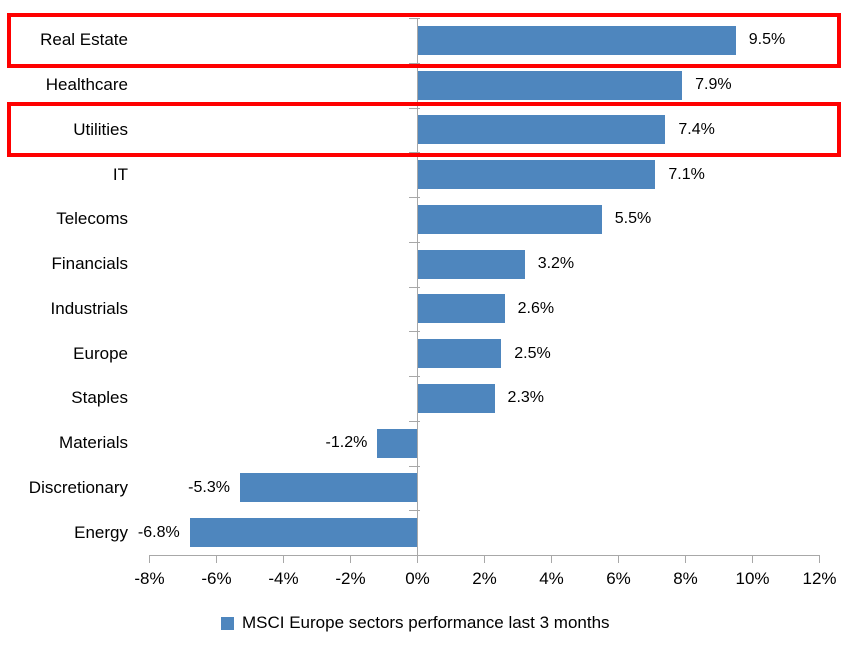 Image resolution: width=852 pixels, height=651 pixels. I want to click on x-tick-label: 2%, so click(484, 578).